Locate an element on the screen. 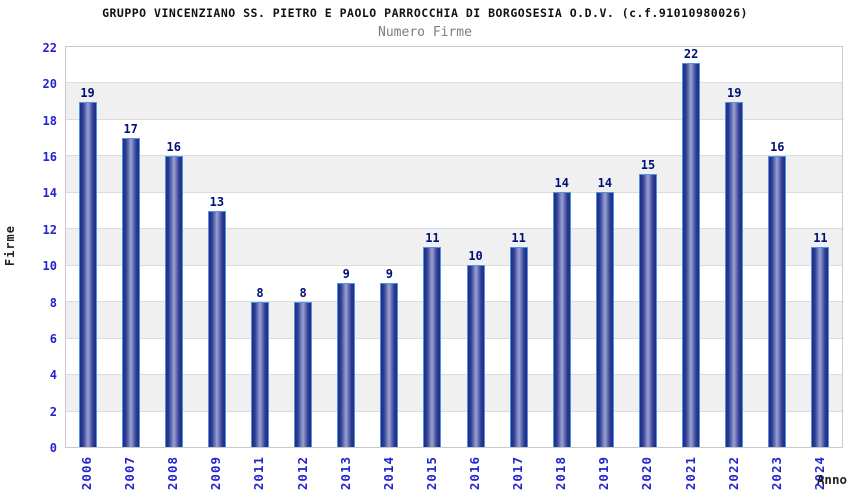 Image resolution: width=850 pixels, height=500 pixels. x-tick-2023: 2023 is located at coordinates (776, 476).